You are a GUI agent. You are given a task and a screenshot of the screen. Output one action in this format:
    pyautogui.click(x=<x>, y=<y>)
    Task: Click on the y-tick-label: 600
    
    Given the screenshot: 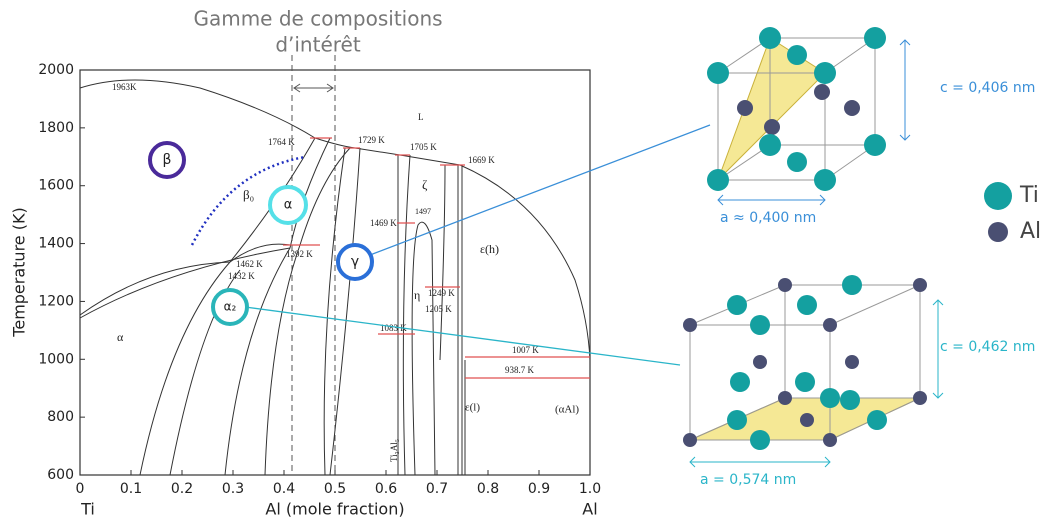 What is the action you would take?
    pyautogui.click(x=60, y=475)
    